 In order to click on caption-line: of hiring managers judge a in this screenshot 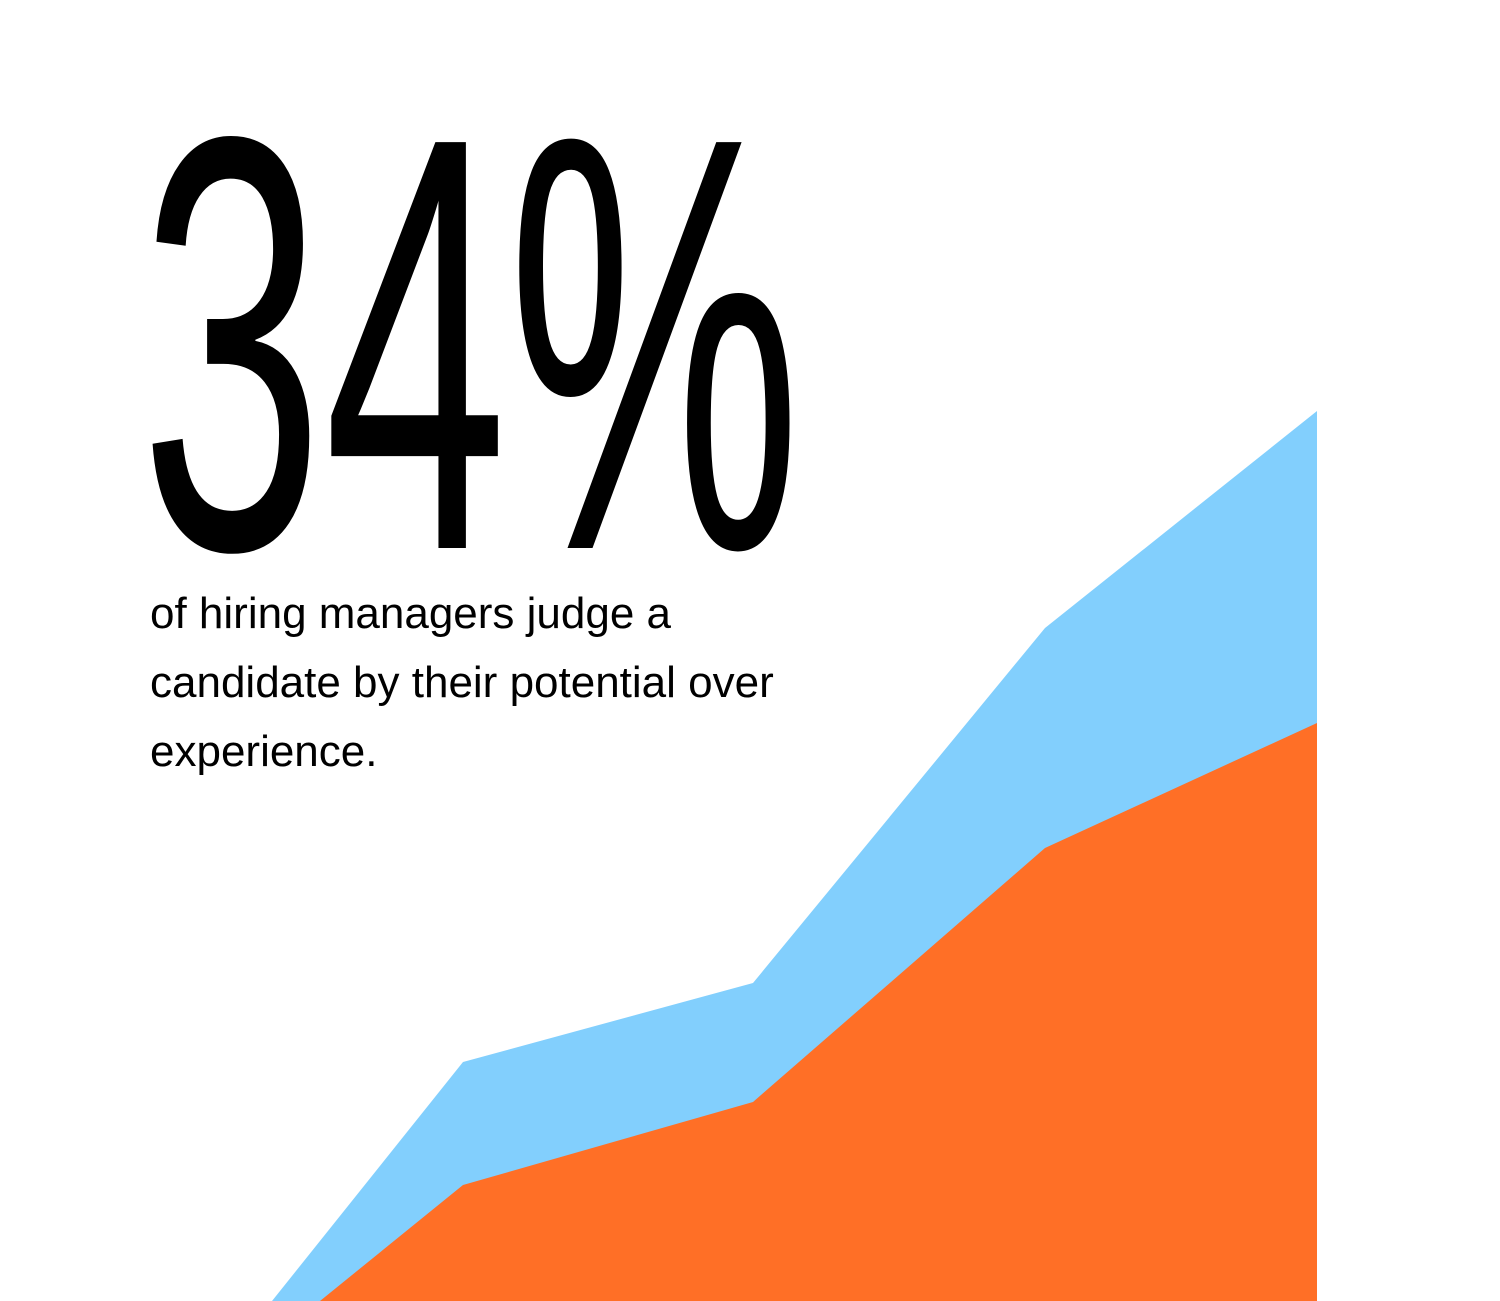, I will do `click(411, 613)`.